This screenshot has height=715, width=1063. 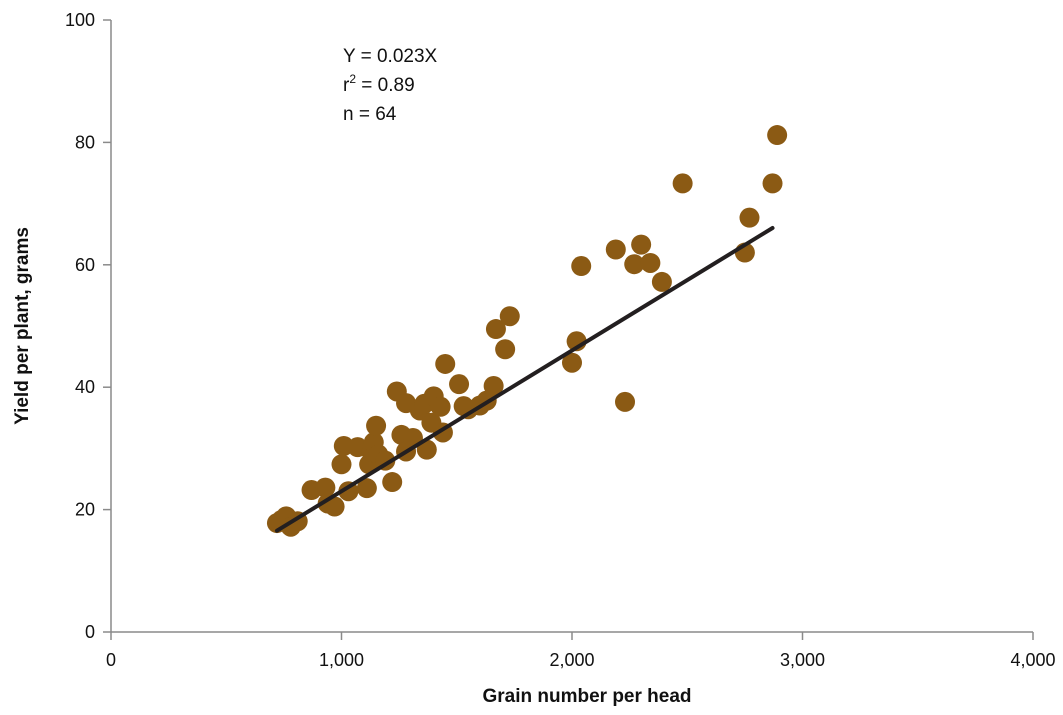 What do you see at coordinates (80, 20) in the screenshot?
I see `y-tick-label: 100` at bounding box center [80, 20].